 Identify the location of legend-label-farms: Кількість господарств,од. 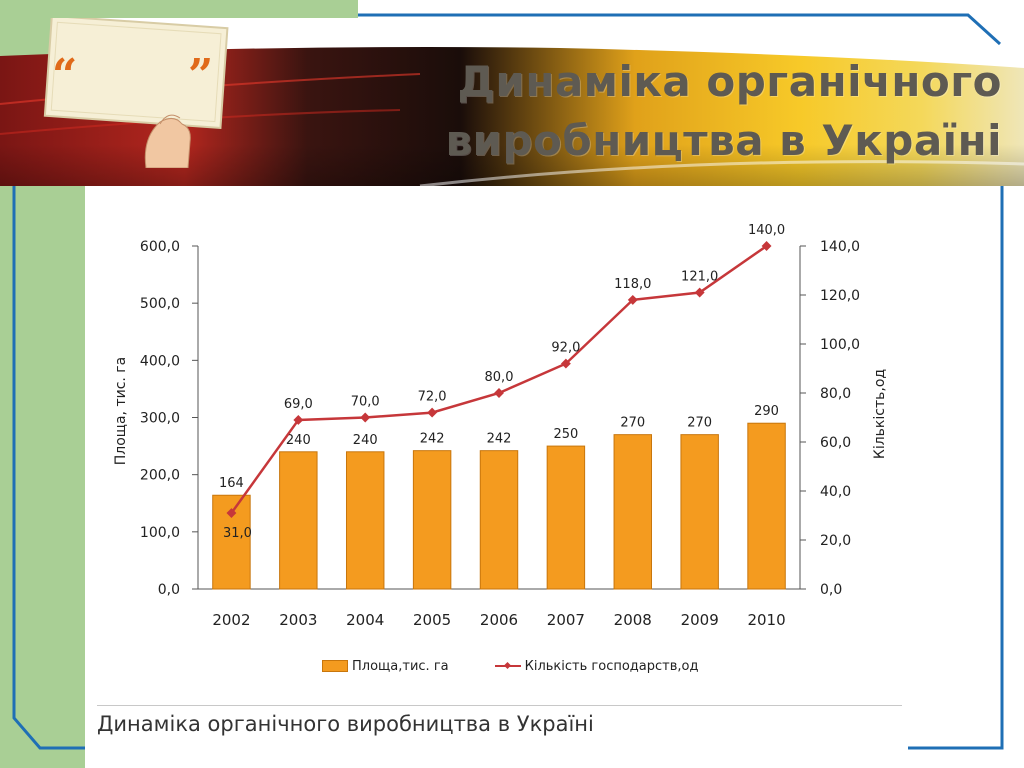
(611, 666).